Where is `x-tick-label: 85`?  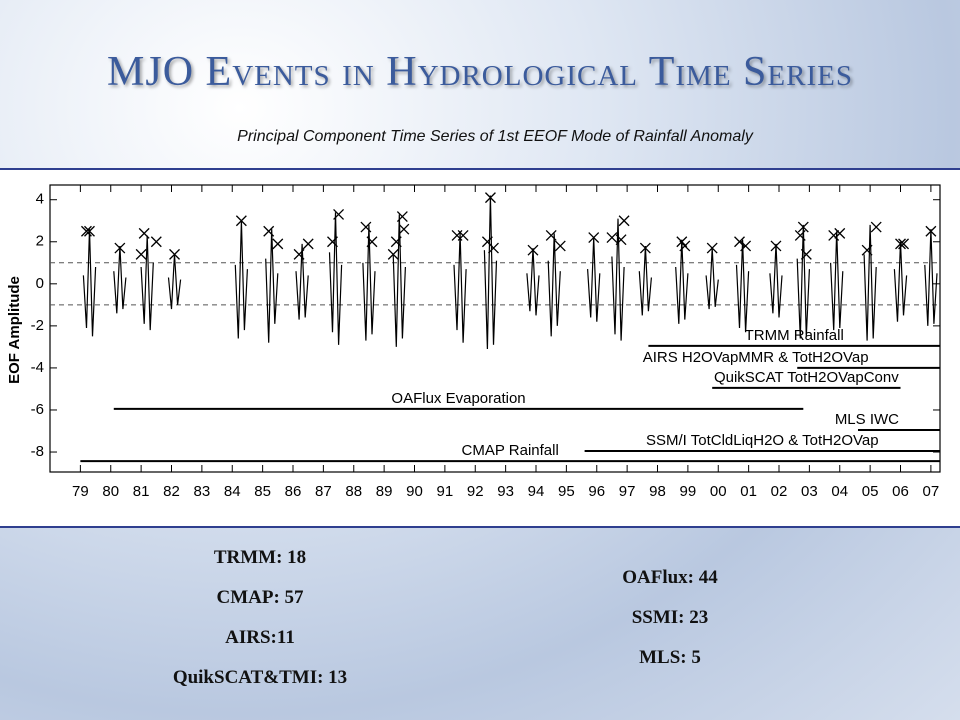 x-tick-label: 85 is located at coordinates (262, 491).